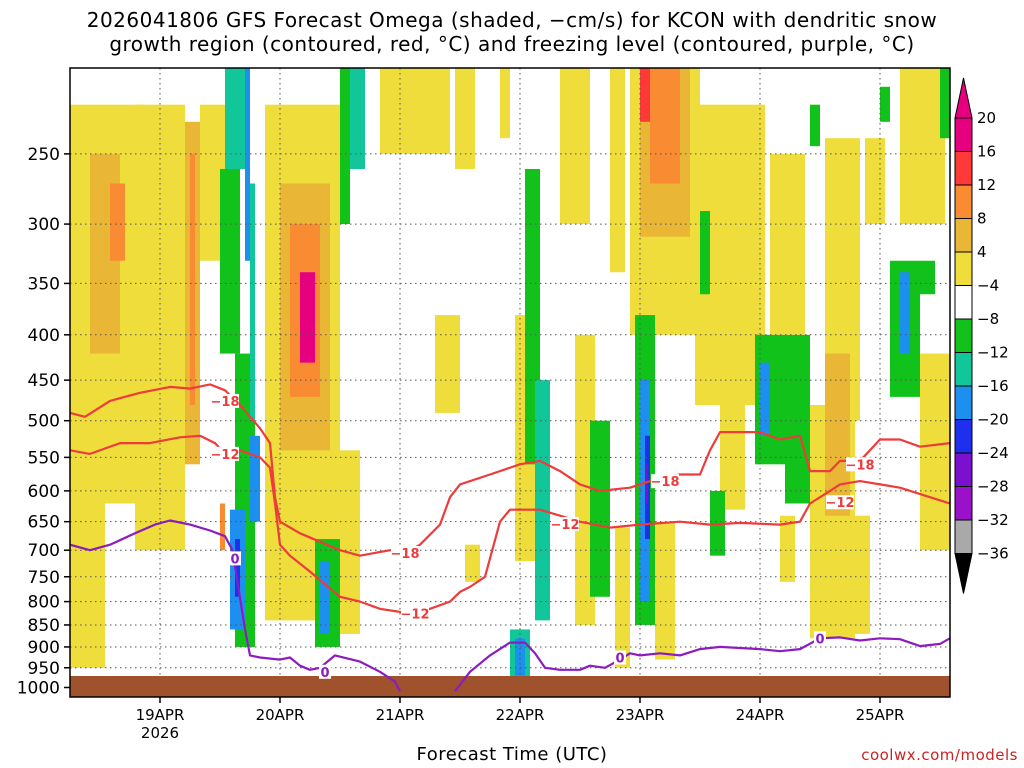  What do you see at coordinates (512, 754) in the screenshot?
I see `x-axis-title: Forecast Time (UTC)` at bounding box center [512, 754].